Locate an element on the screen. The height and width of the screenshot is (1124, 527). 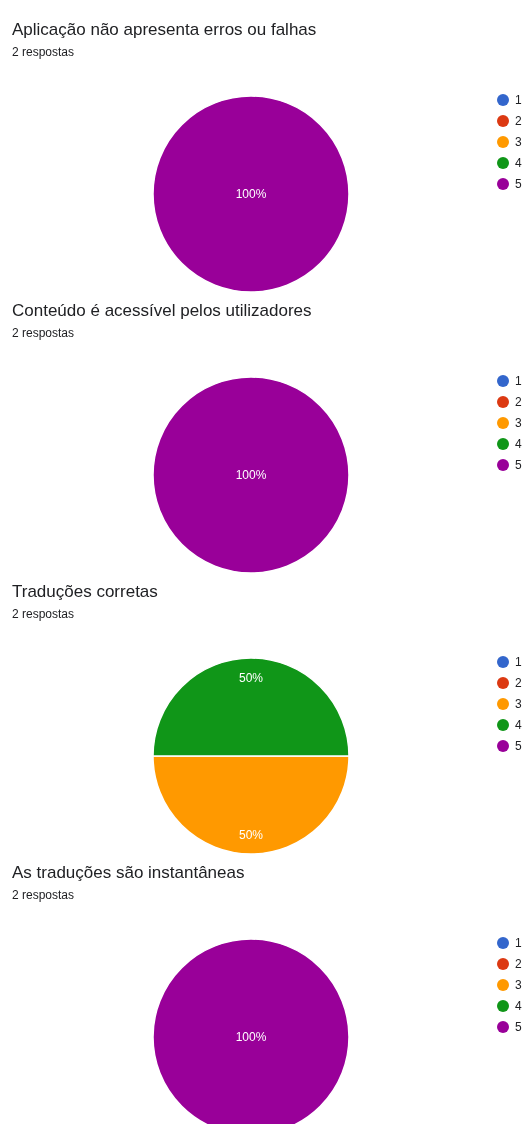
chart-title: As traduções são instantâneas is located at coordinates (128, 872).